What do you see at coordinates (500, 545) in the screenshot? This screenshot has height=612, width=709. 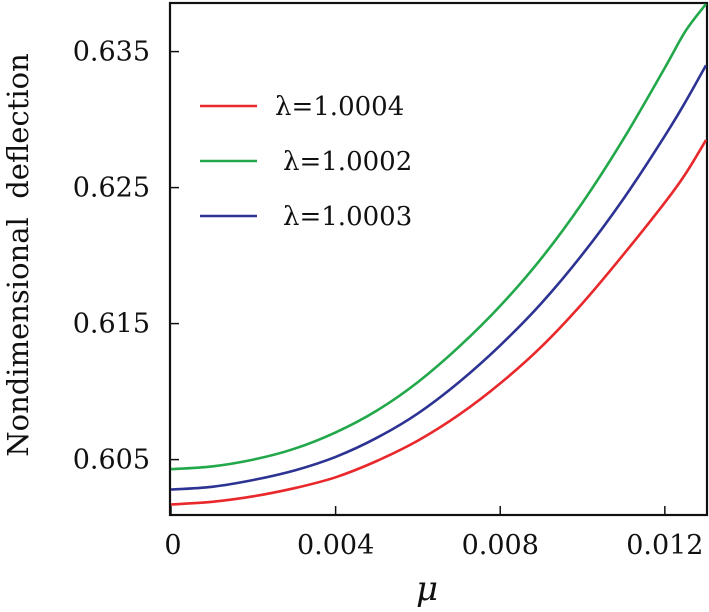 I see `x-tick-label: 0.008` at bounding box center [500, 545].